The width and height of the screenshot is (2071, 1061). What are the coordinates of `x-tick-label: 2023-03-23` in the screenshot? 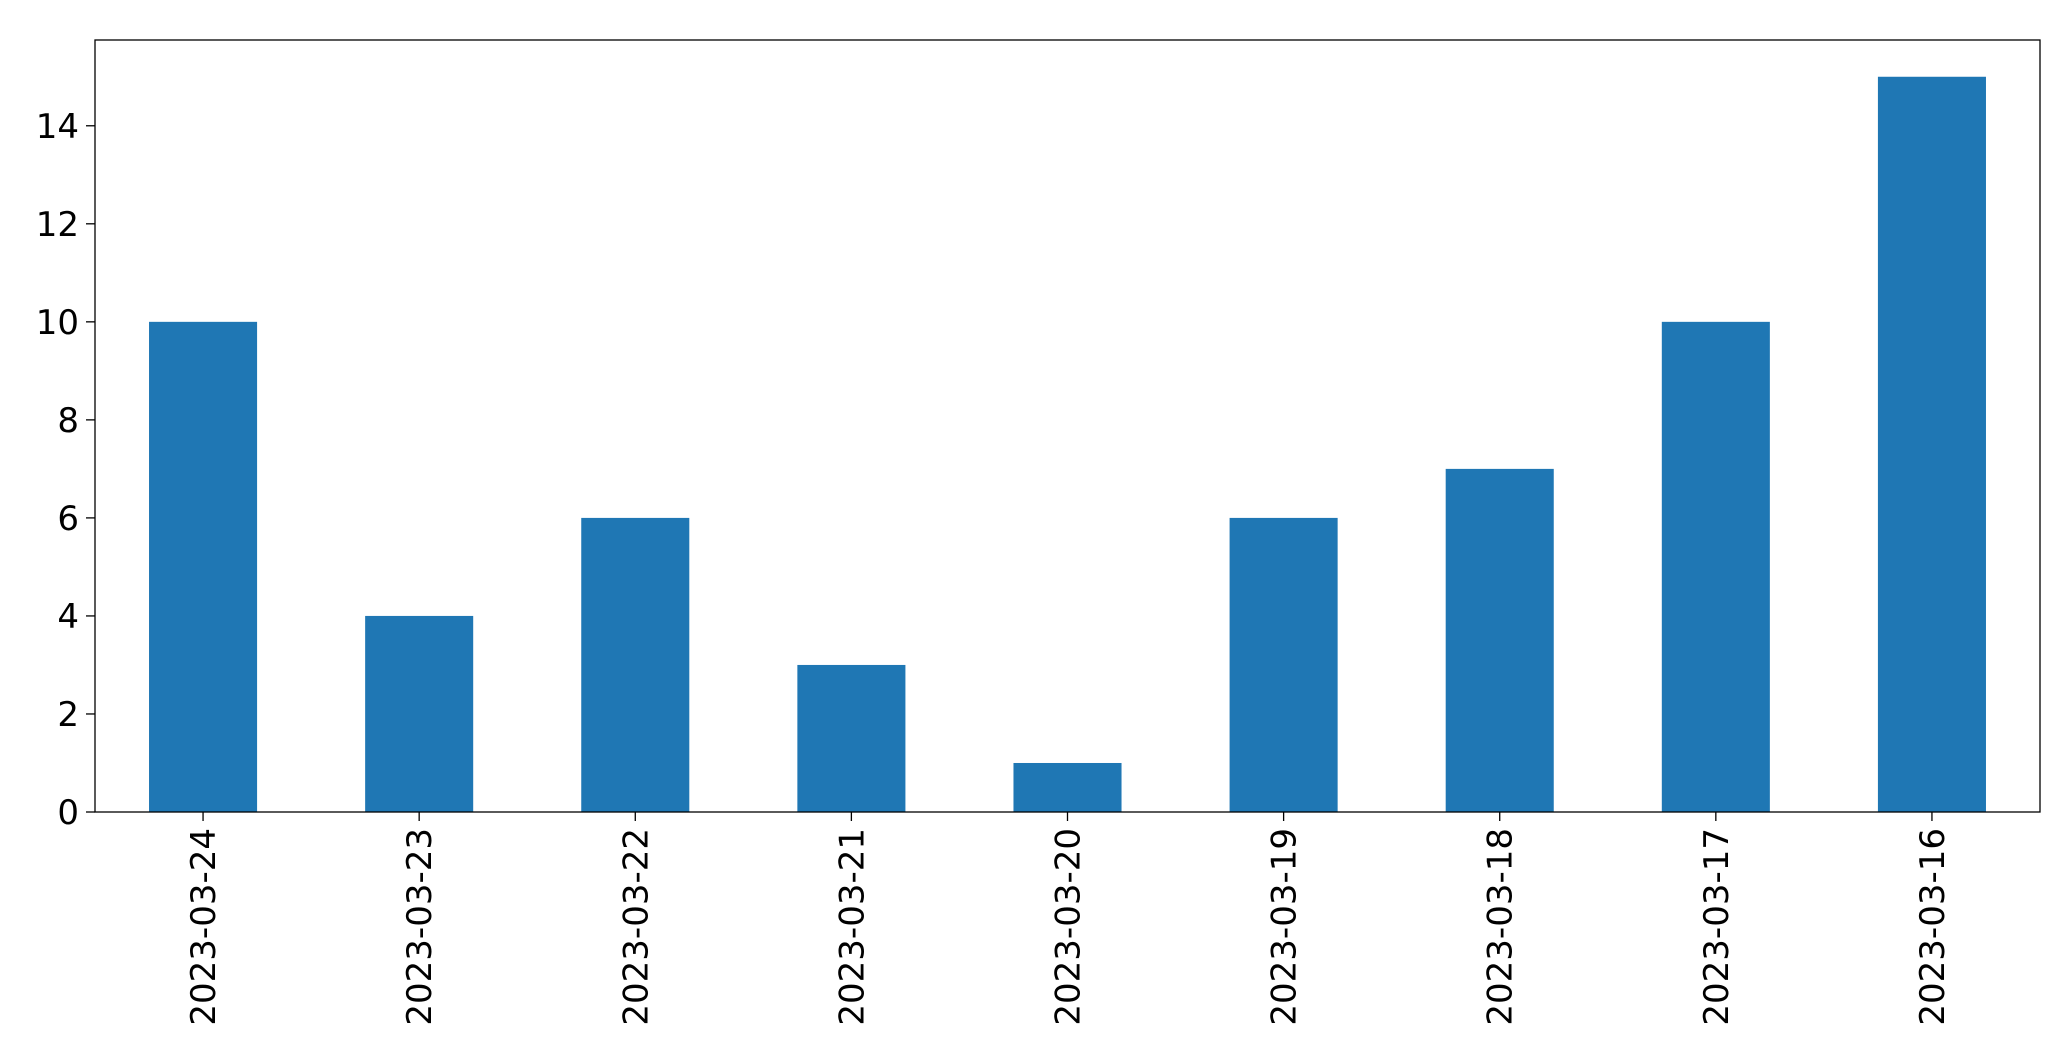 It's located at (420, 927).